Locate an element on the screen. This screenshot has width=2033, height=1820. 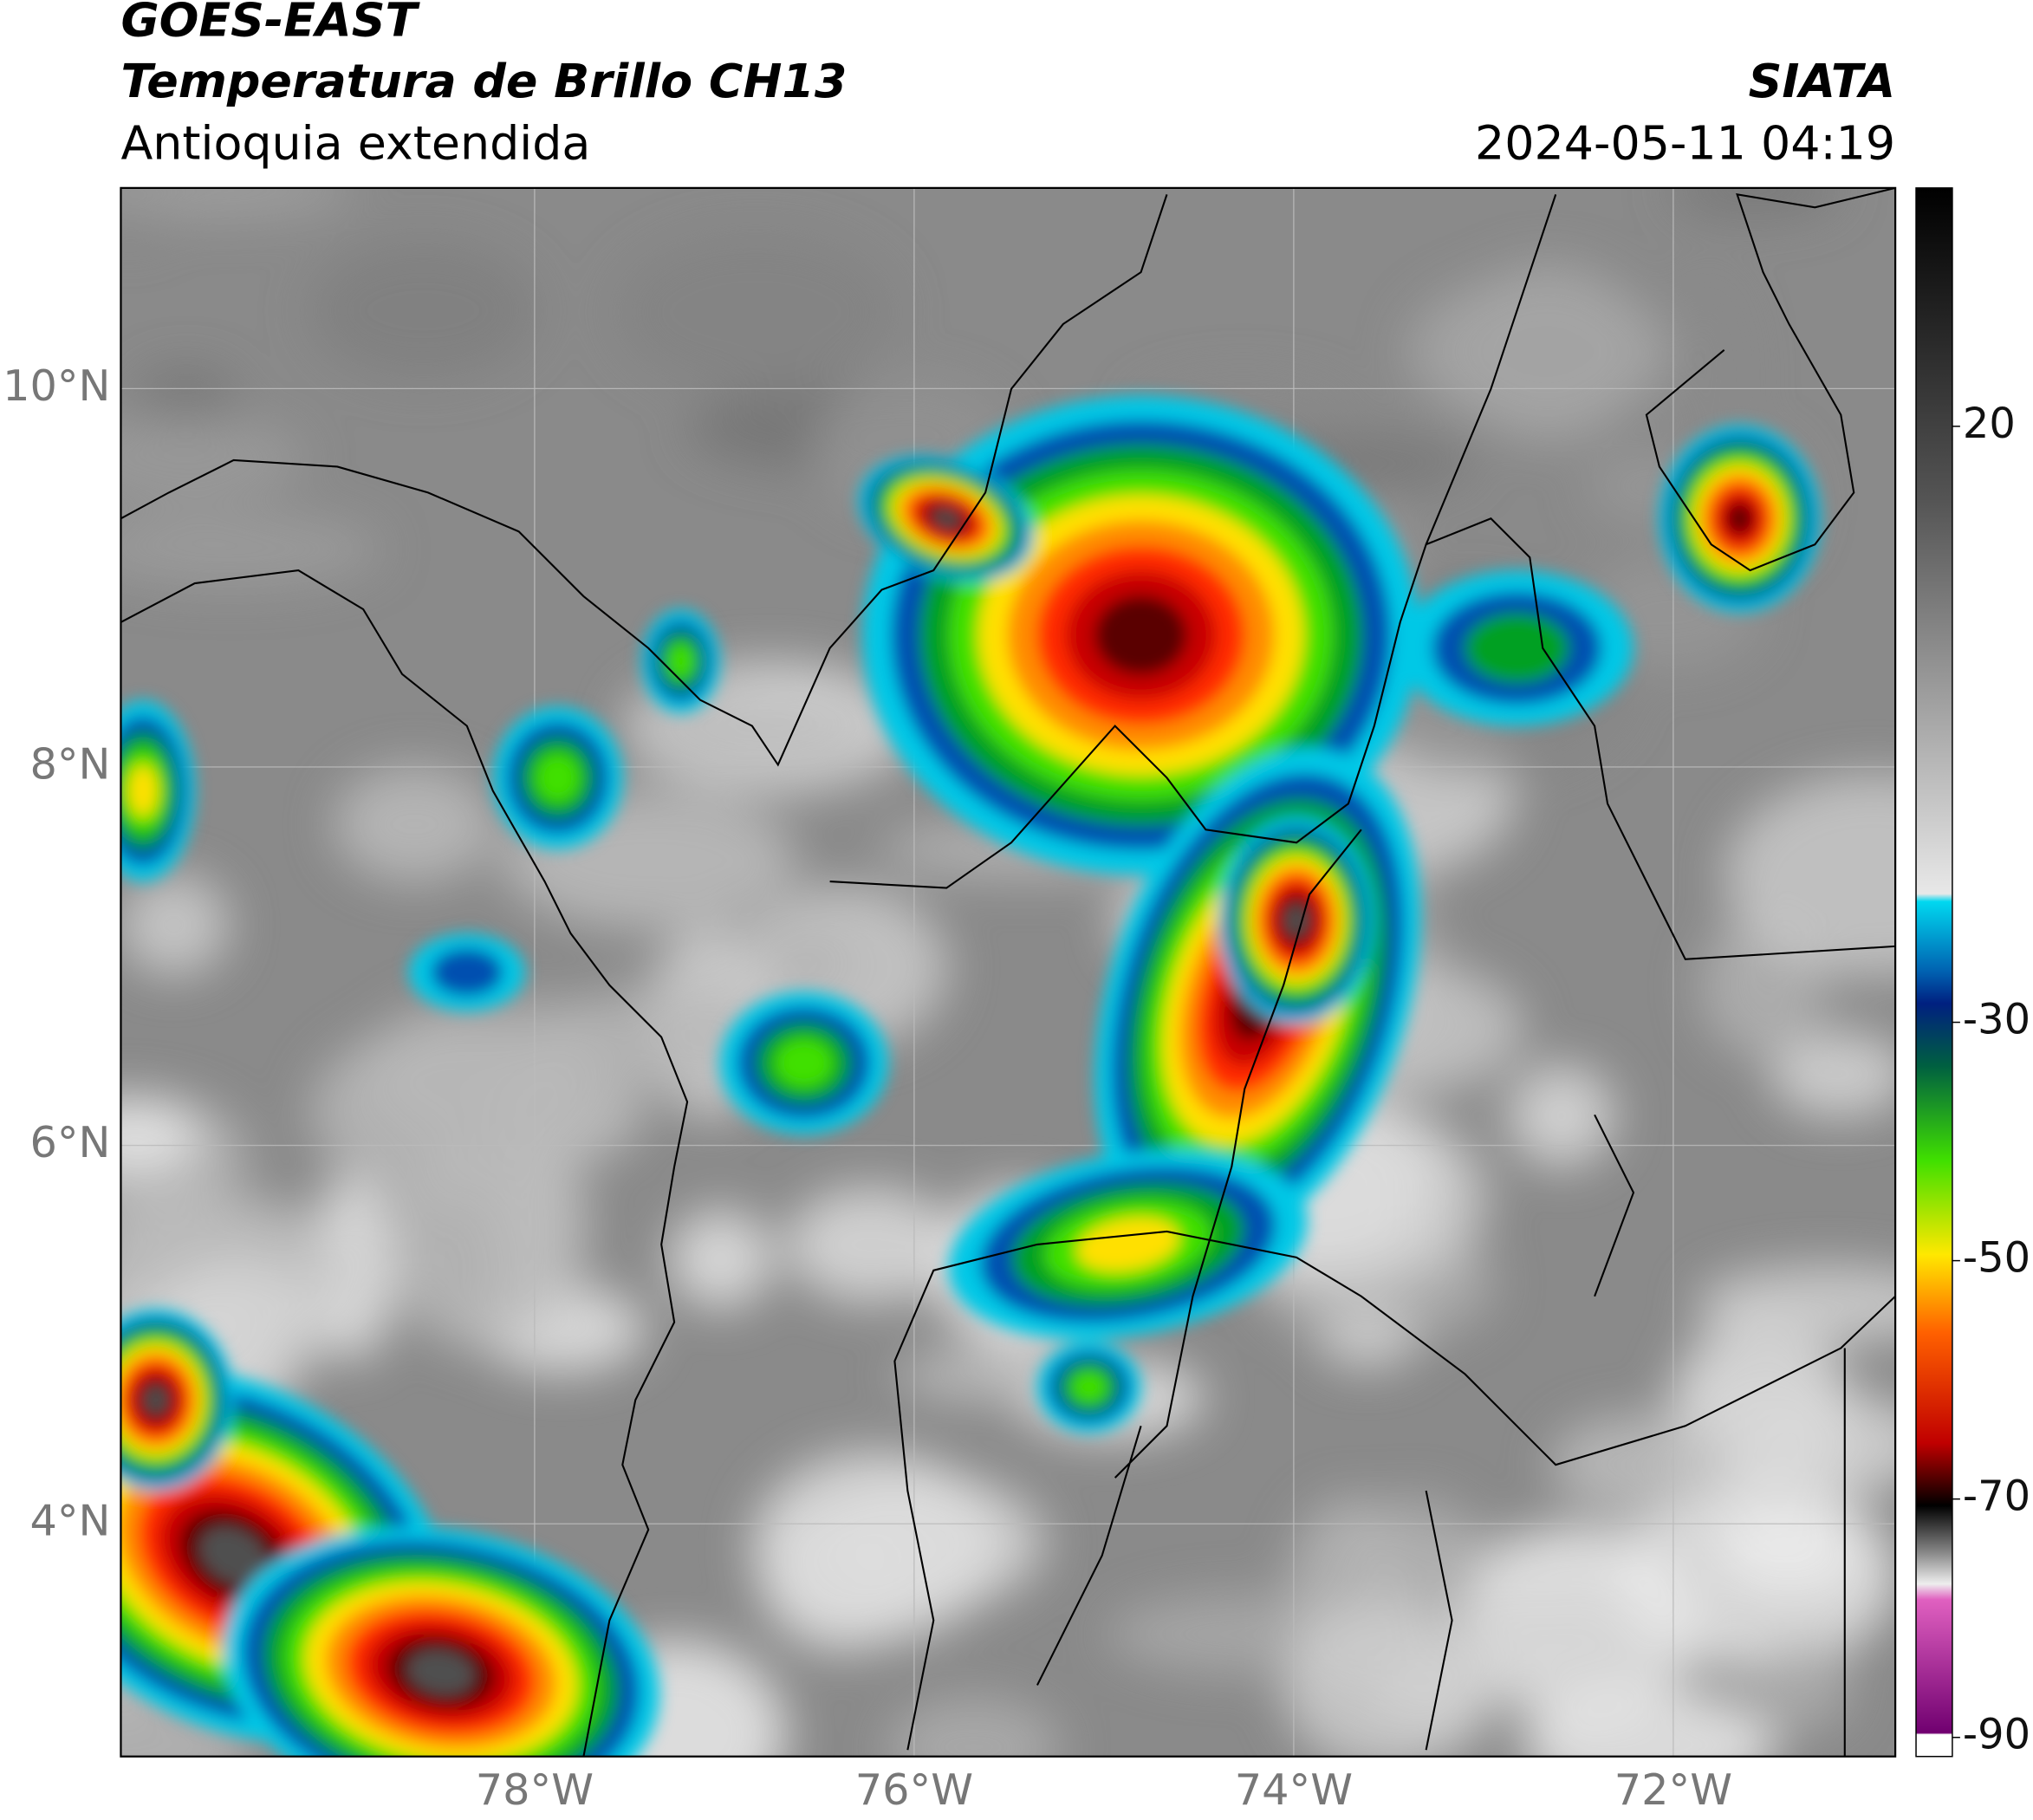
colorbar-tick-label: -50 is located at coordinates (1997, 1259).